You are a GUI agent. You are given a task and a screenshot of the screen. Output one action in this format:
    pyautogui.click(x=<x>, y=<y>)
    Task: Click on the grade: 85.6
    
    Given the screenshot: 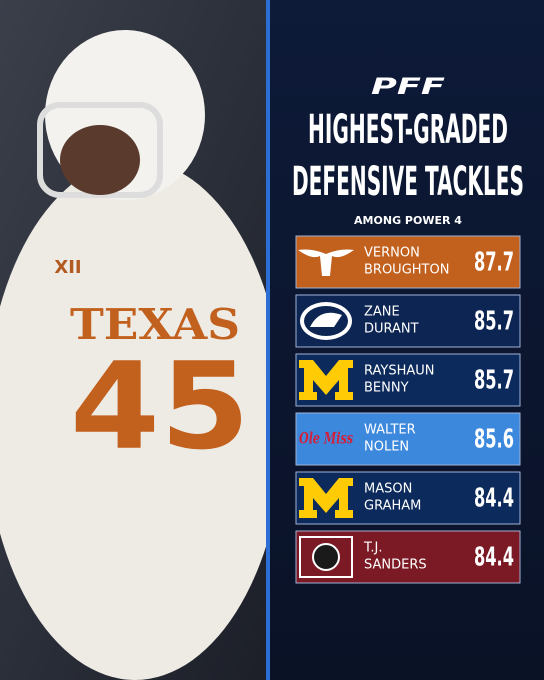 What is the action you would take?
    pyautogui.click(x=494, y=440)
    